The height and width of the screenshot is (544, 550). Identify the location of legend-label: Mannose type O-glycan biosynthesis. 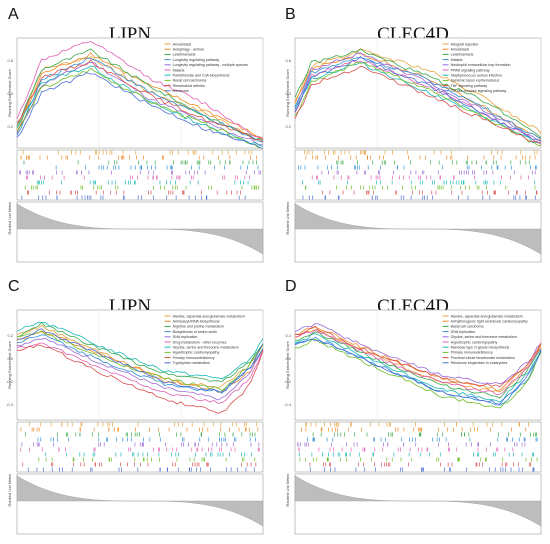
(480, 348).